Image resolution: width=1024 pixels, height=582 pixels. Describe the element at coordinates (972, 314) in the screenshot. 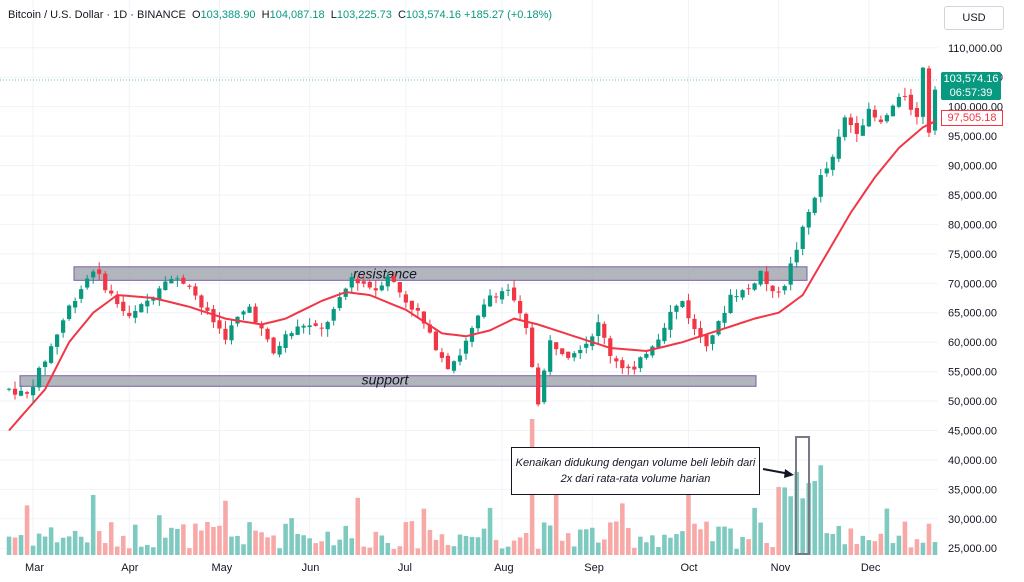

I see `y-tick-label: 65,000.00` at that location.